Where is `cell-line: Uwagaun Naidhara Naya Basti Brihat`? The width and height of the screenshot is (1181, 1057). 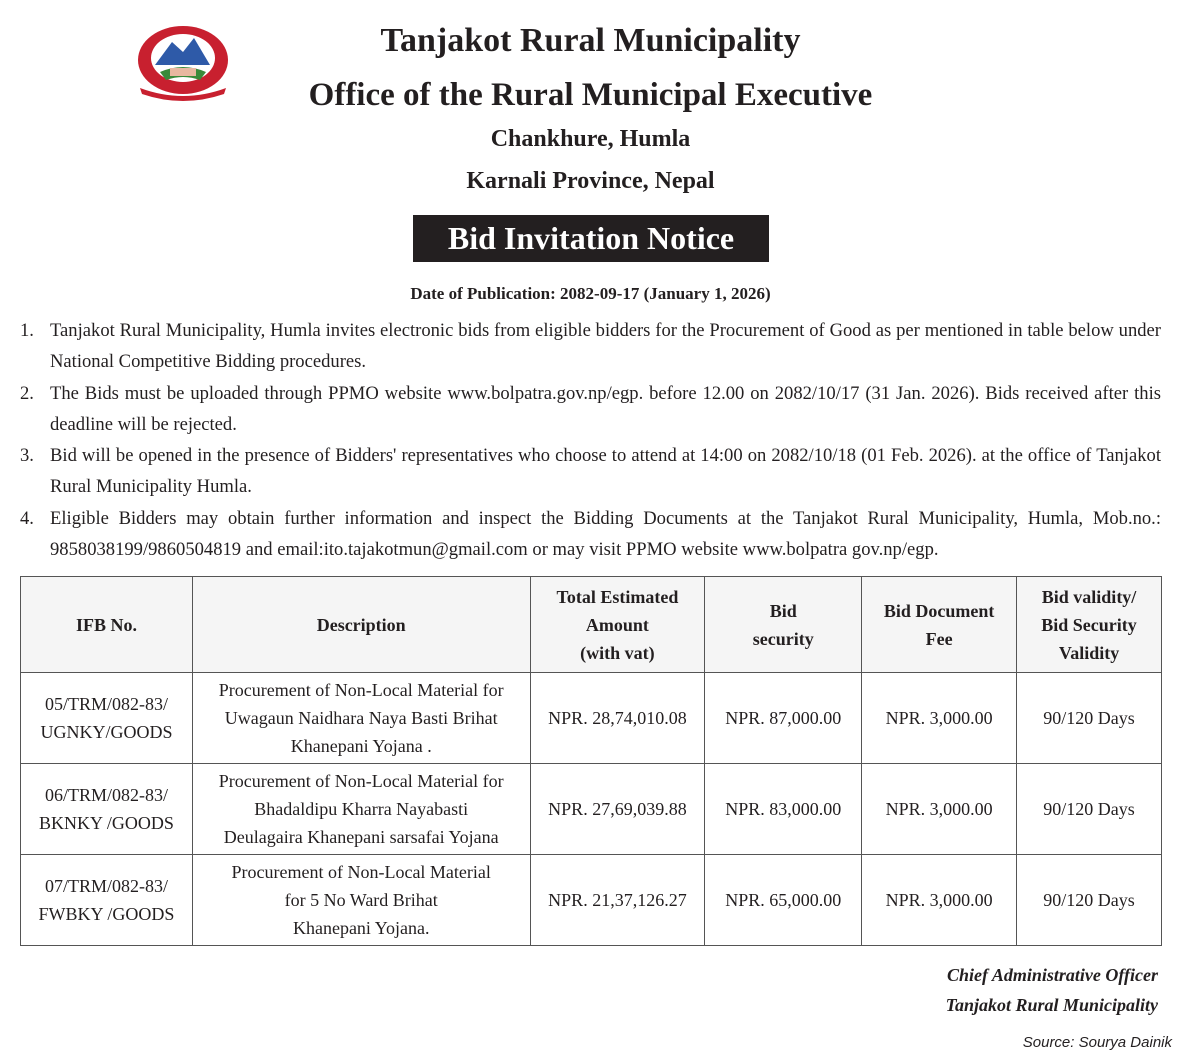 cell-line: Uwagaun Naidhara Naya Basti Brihat is located at coordinates (361, 718).